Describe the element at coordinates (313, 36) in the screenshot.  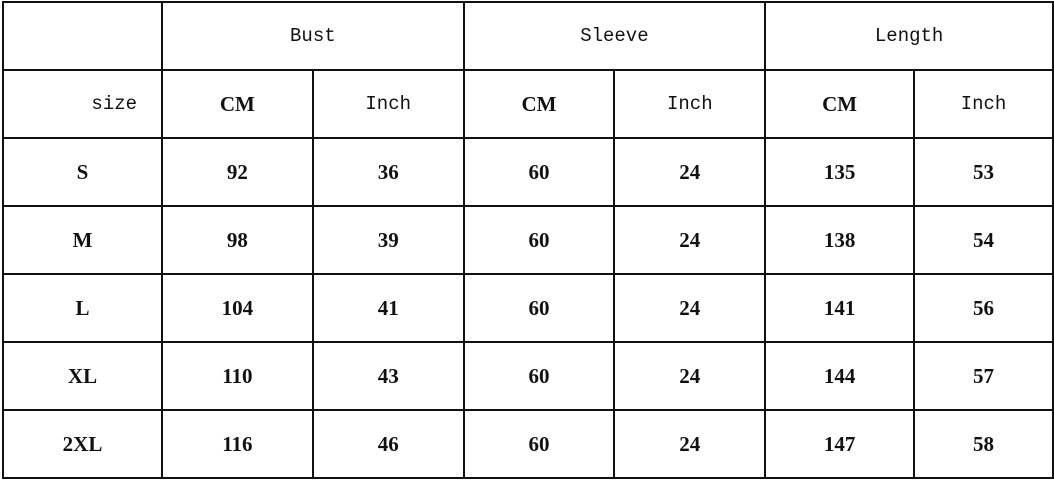
I see `group-header-bust: Bust` at that location.